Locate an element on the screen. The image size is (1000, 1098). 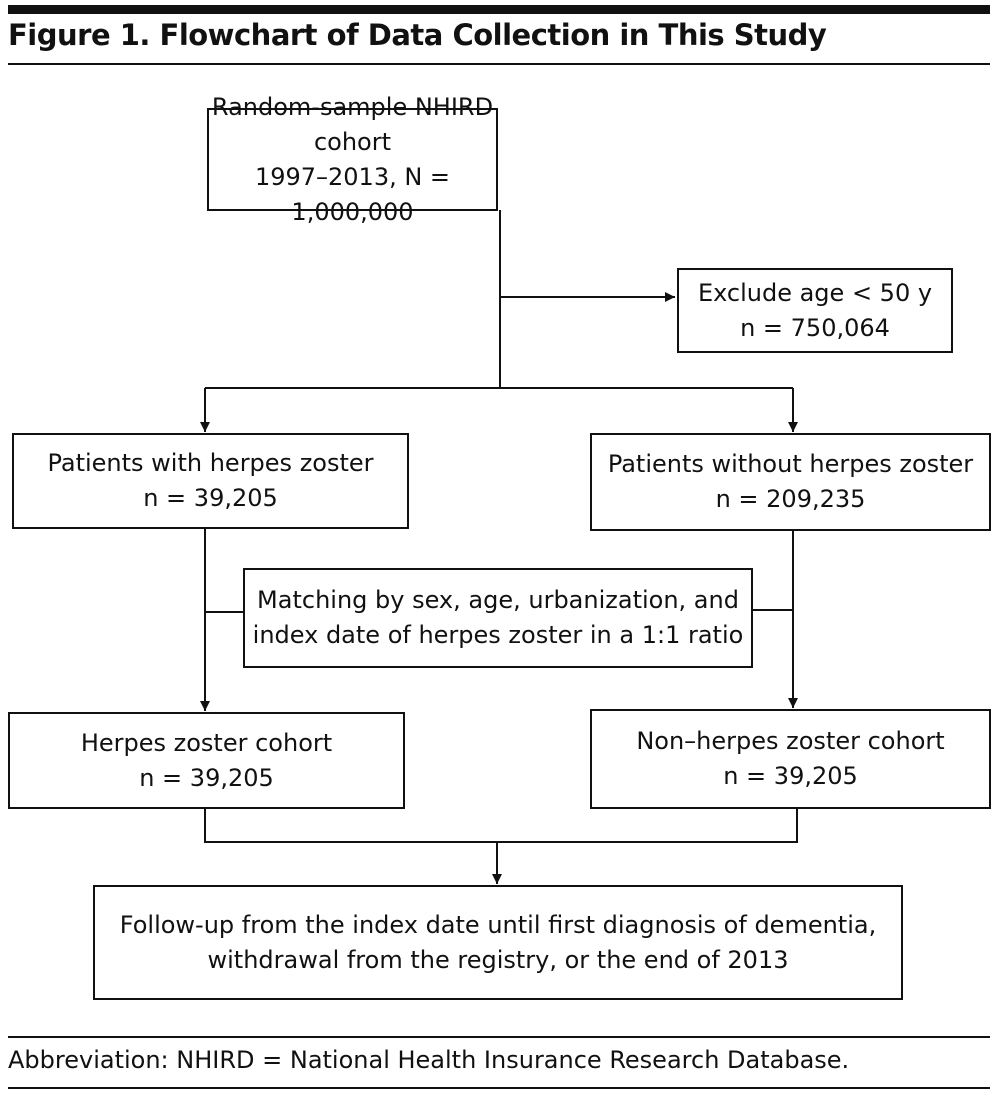
box-text: Patients without herpes zoster is located at coordinates (790, 464).